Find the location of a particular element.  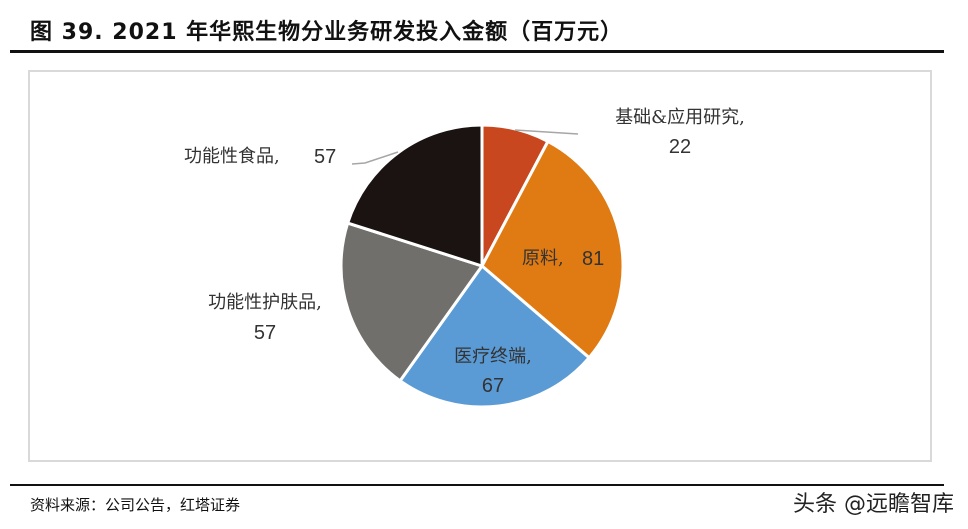

footer-divider is located at coordinates (477, 485).